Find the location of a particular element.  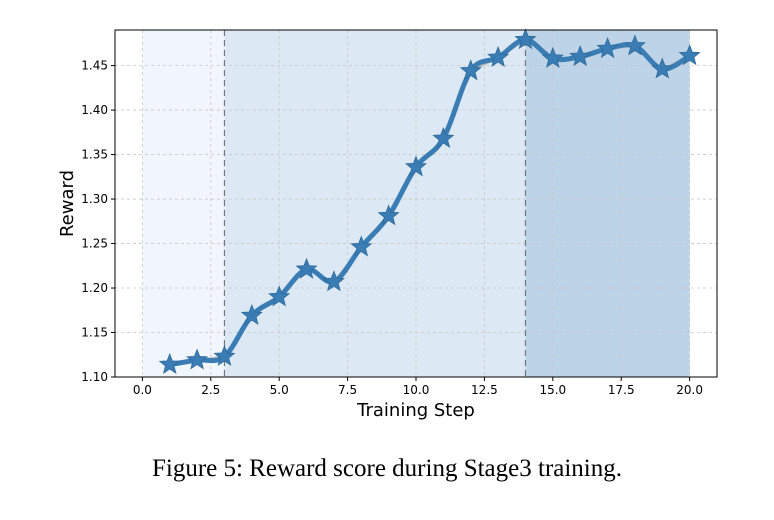

y-tick-label: 1.20 is located at coordinates (94, 288).